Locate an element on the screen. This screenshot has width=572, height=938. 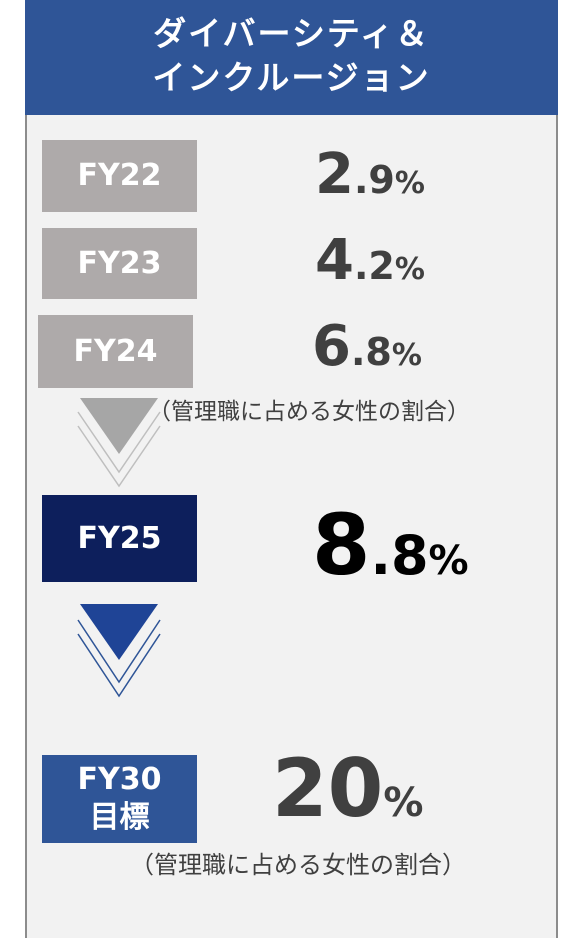
year-box: FY22 is located at coordinates (119, 176).